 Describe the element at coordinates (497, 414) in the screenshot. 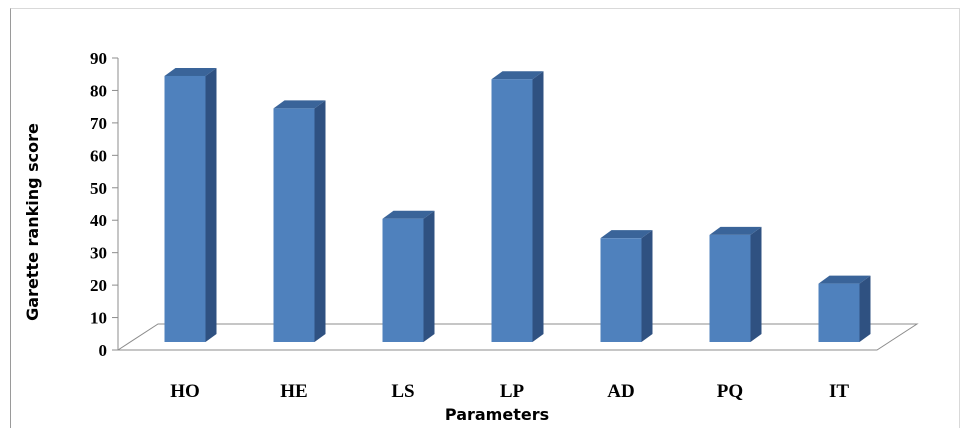

I see `x-axis-title: Parameters` at that location.